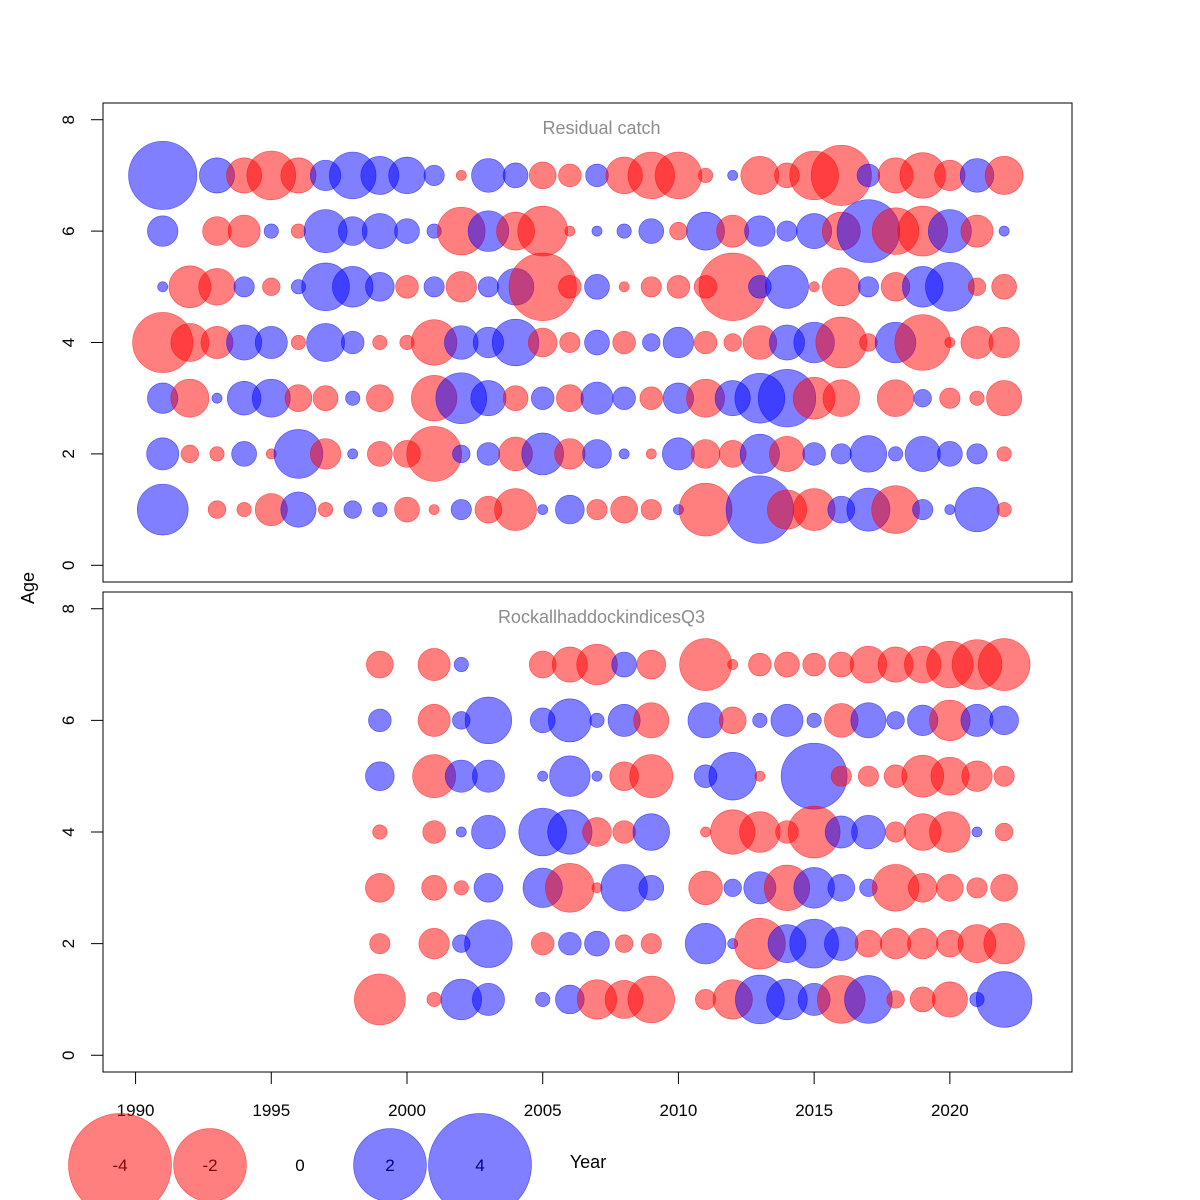 This screenshot has height=1200, width=1200. What do you see at coordinates (868, 720) in the screenshot?
I see `bubble-2017-age6` at bounding box center [868, 720].